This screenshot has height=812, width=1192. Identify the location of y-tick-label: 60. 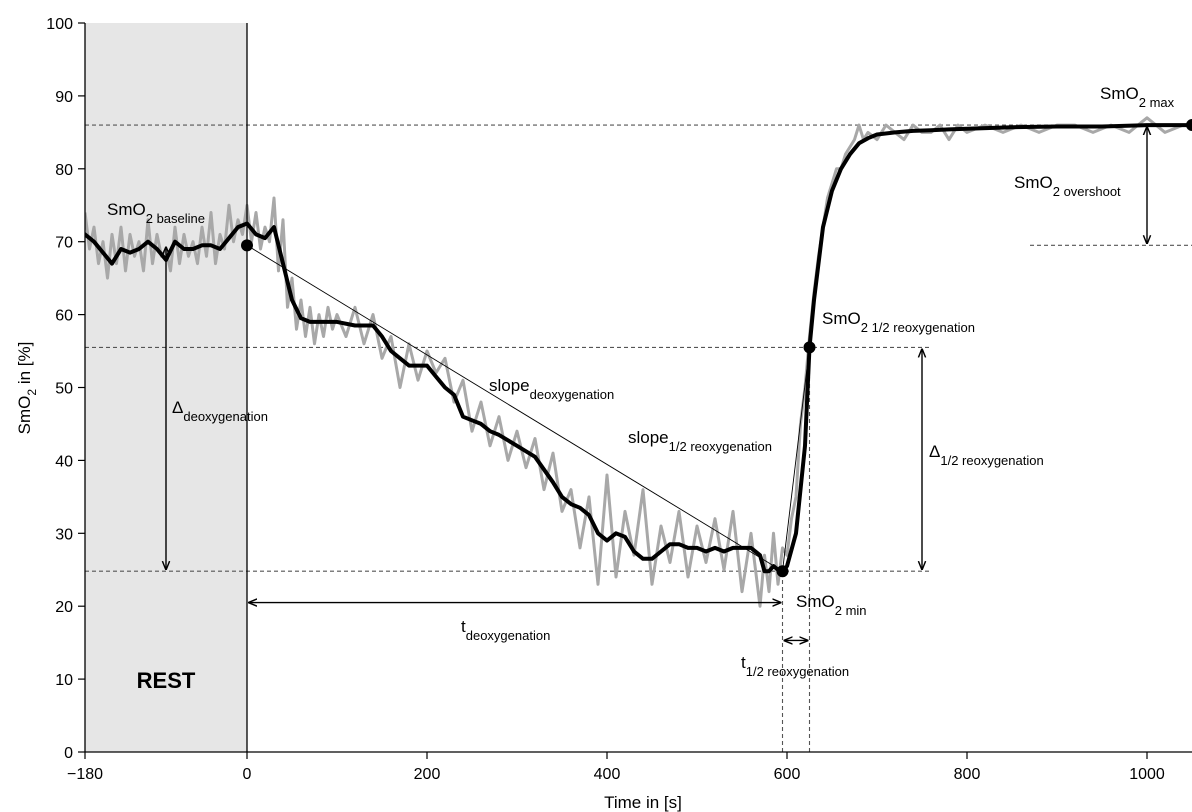
(64, 316).